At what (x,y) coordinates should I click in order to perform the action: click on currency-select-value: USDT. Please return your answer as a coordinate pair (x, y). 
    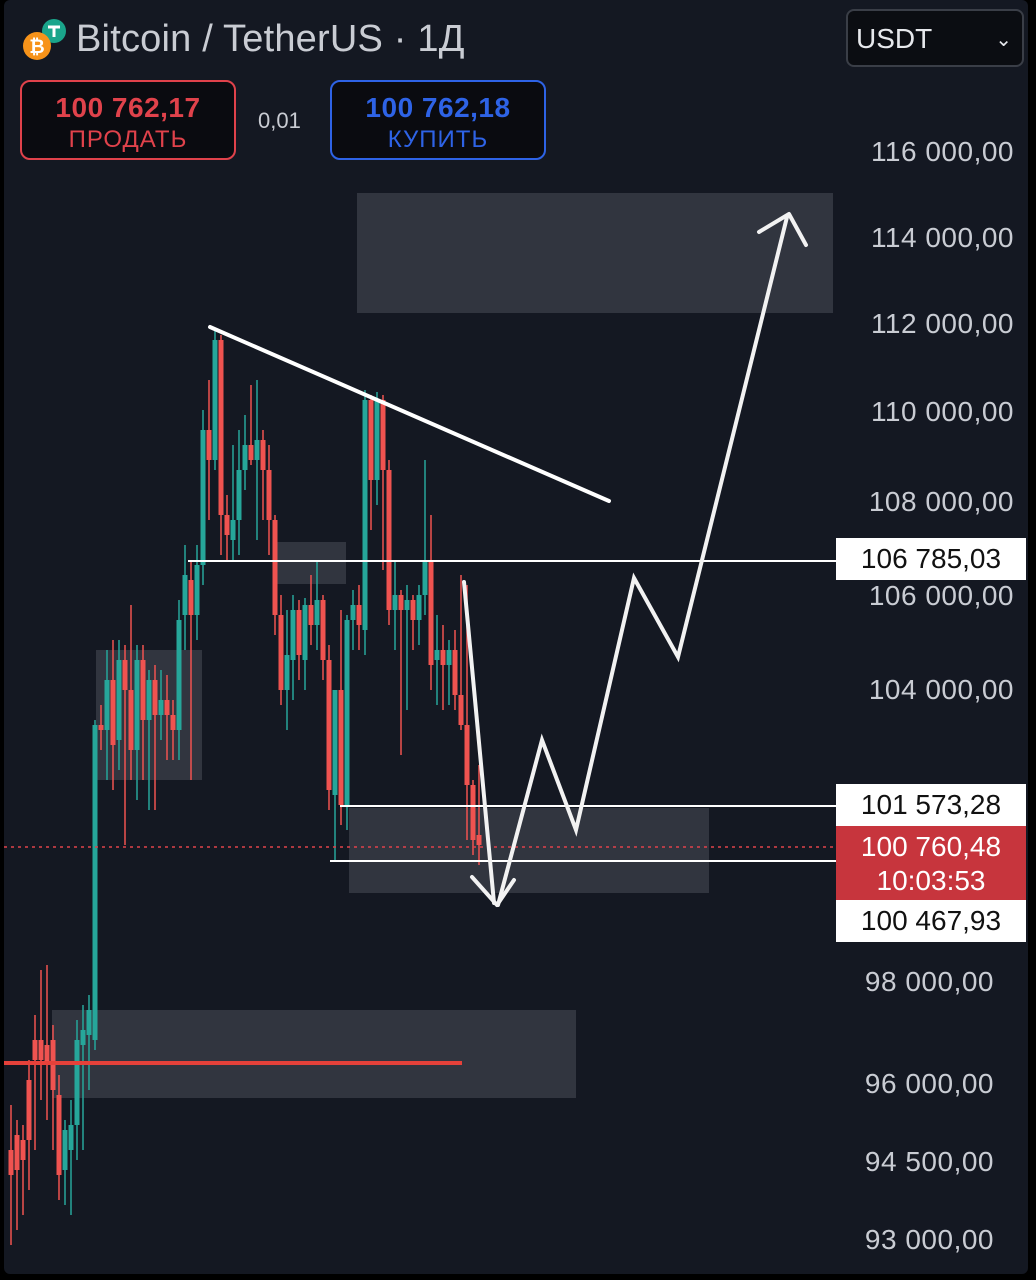
    Looking at the image, I should click on (894, 38).